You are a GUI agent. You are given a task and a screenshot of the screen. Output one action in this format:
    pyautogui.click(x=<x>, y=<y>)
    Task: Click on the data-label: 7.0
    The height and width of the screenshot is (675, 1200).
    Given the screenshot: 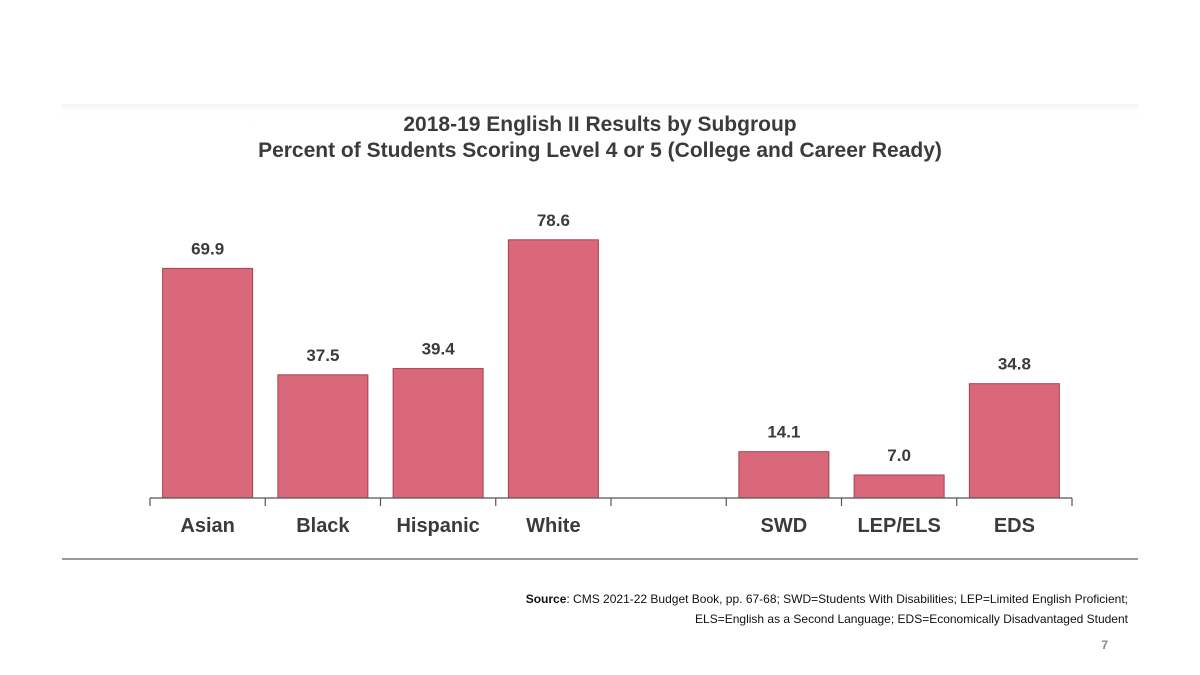 What is the action you would take?
    pyautogui.click(x=899, y=455)
    